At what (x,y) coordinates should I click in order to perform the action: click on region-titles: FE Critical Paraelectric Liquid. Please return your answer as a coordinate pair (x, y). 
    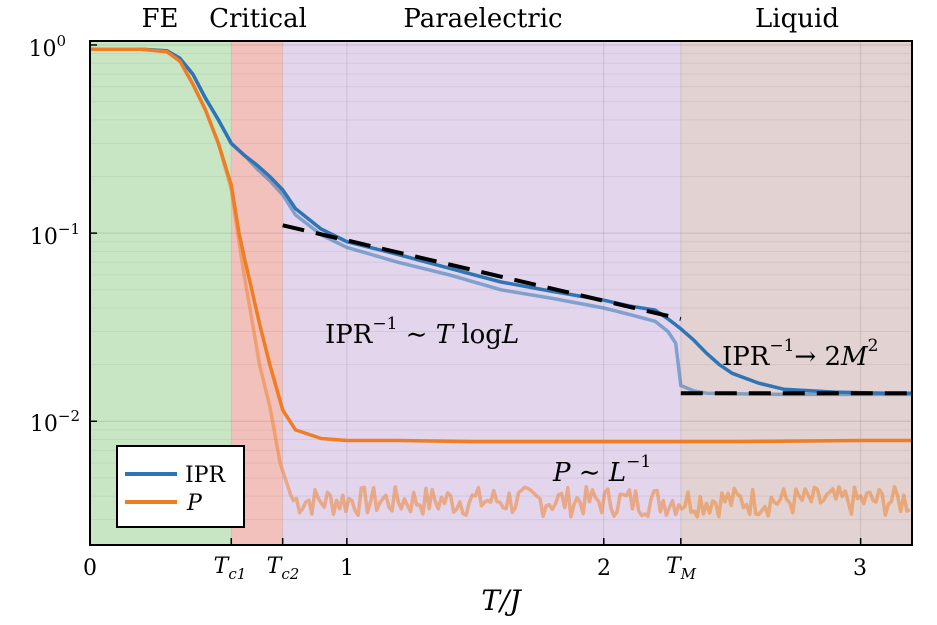
    Looking at the image, I should click on (489, 19).